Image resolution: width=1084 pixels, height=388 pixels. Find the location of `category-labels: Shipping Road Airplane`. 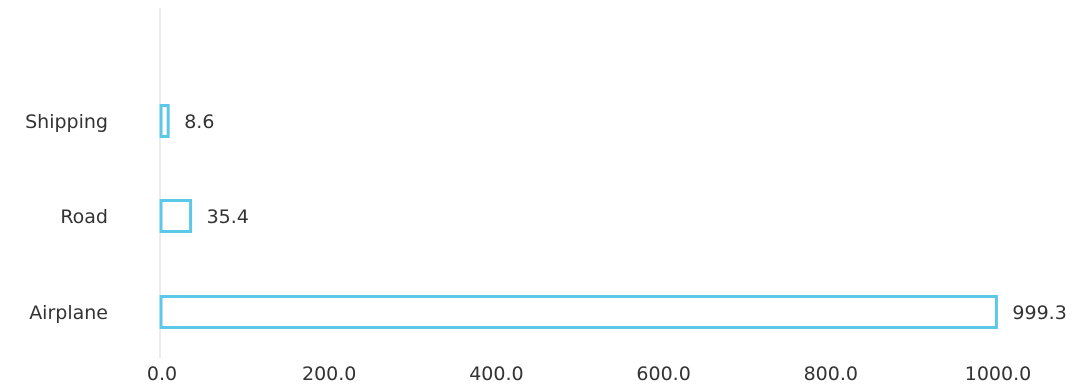

category-labels: Shipping Road Airplane is located at coordinates (66, 217).